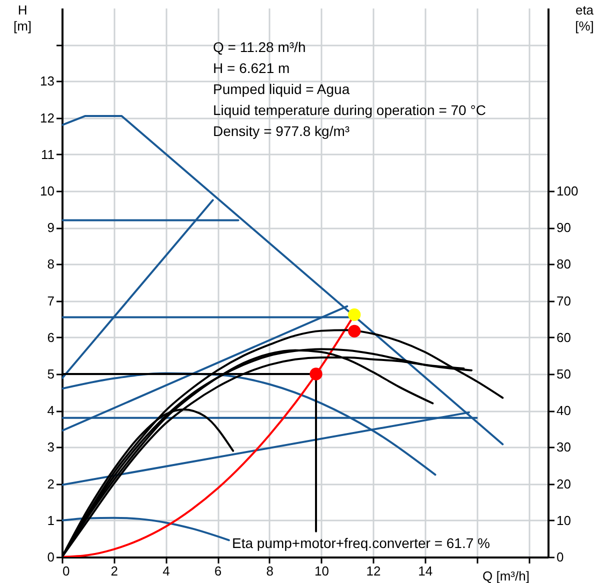  What do you see at coordinates (66, 571) in the screenshot?
I see `x-tick-label: 0` at bounding box center [66, 571].